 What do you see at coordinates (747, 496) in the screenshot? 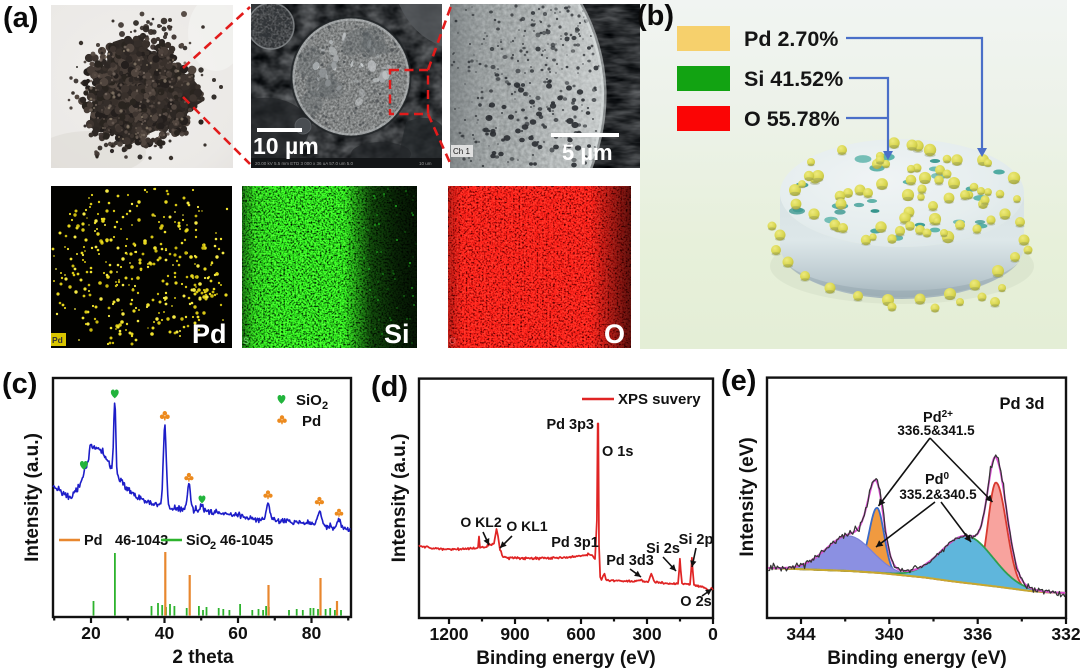
I see `svg-text: Intensity (eV)` at bounding box center [747, 496].